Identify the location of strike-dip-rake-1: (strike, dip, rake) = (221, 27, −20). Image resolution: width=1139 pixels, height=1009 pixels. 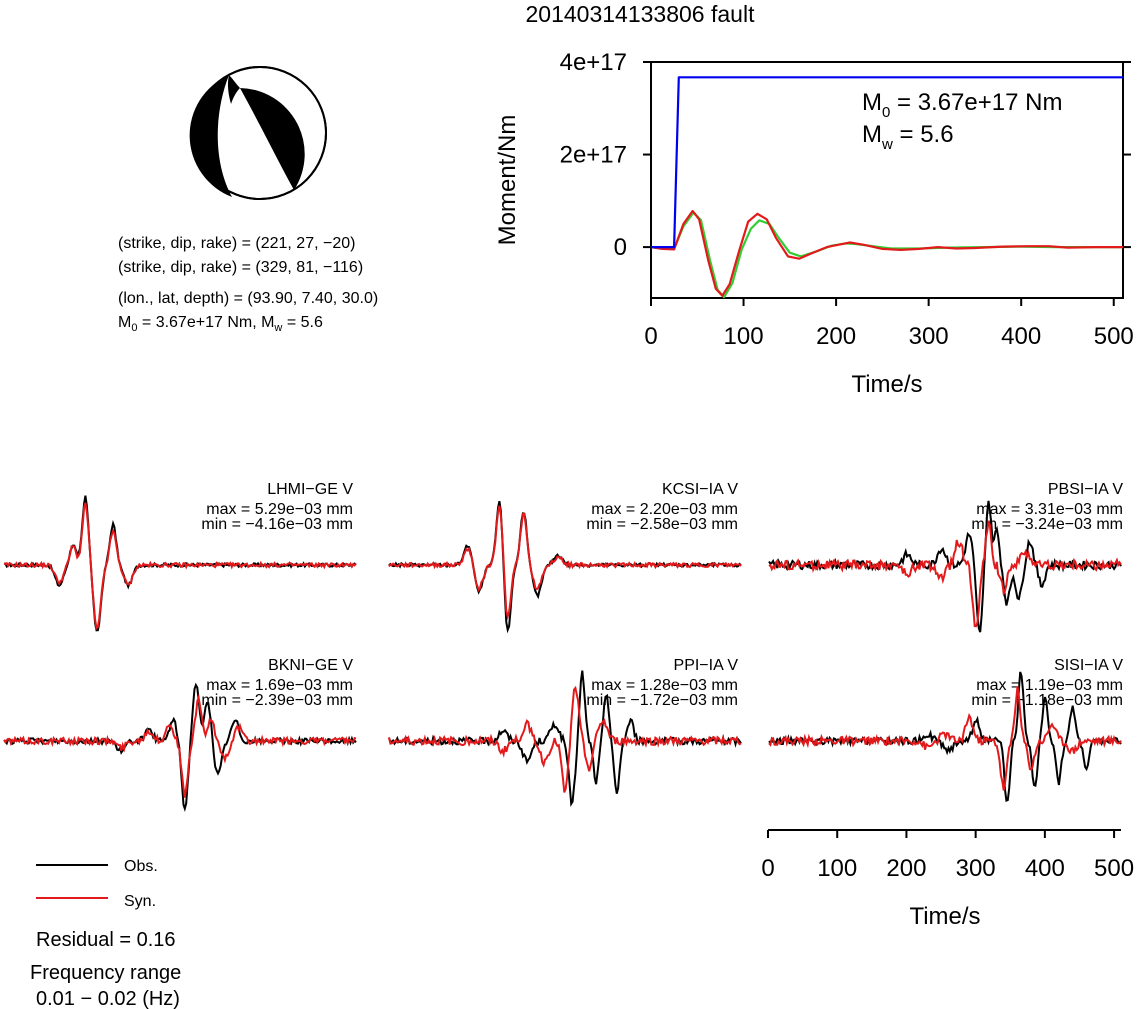
(236, 243).